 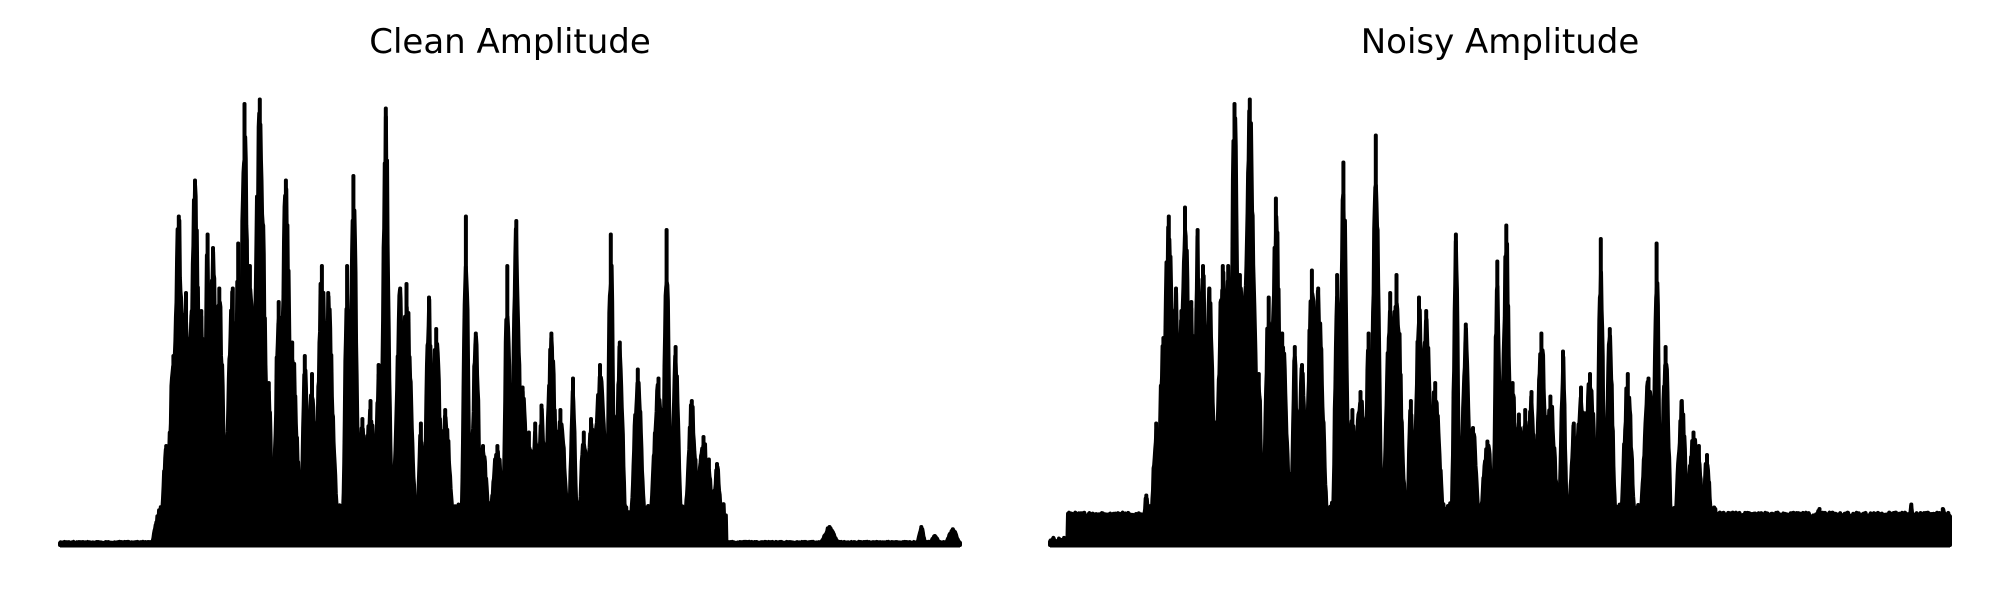 What do you see at coordinates (510, 42) in the screenshot?
I see `clean-amplitude-title: Clean Amplitude` at bounding box center [510, 42].